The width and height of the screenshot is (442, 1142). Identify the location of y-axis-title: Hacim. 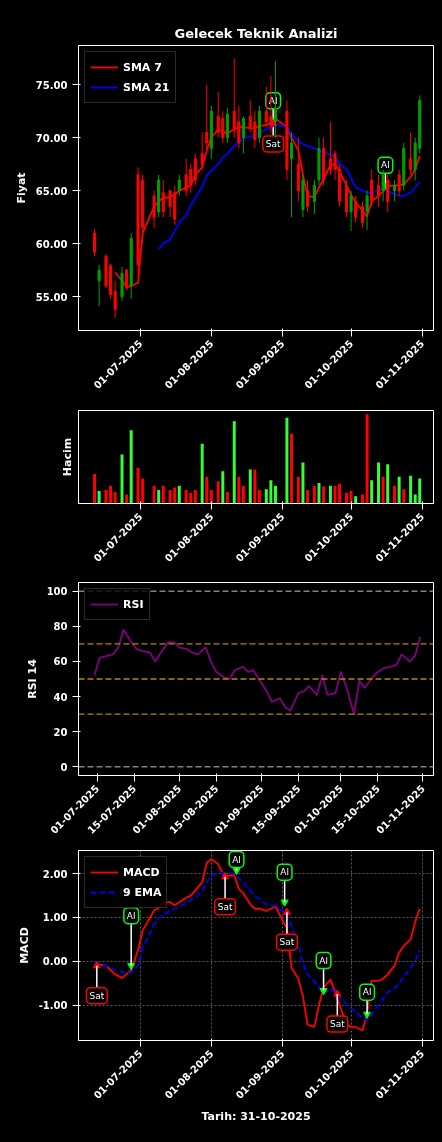
(67, 457).